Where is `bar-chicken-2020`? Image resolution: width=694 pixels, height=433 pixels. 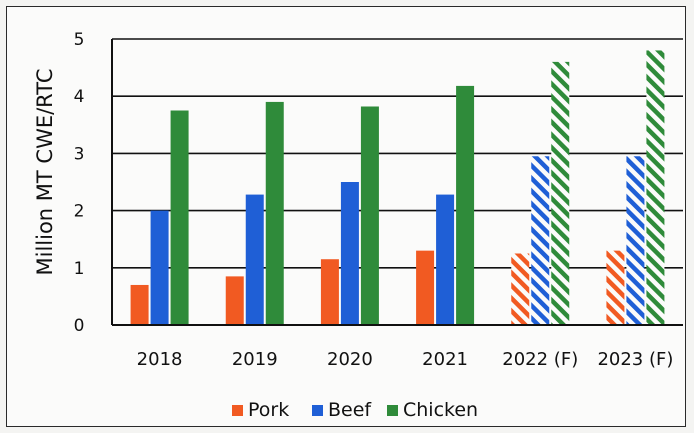 bar-chicken-2020 is located at coordinates (369, 215).